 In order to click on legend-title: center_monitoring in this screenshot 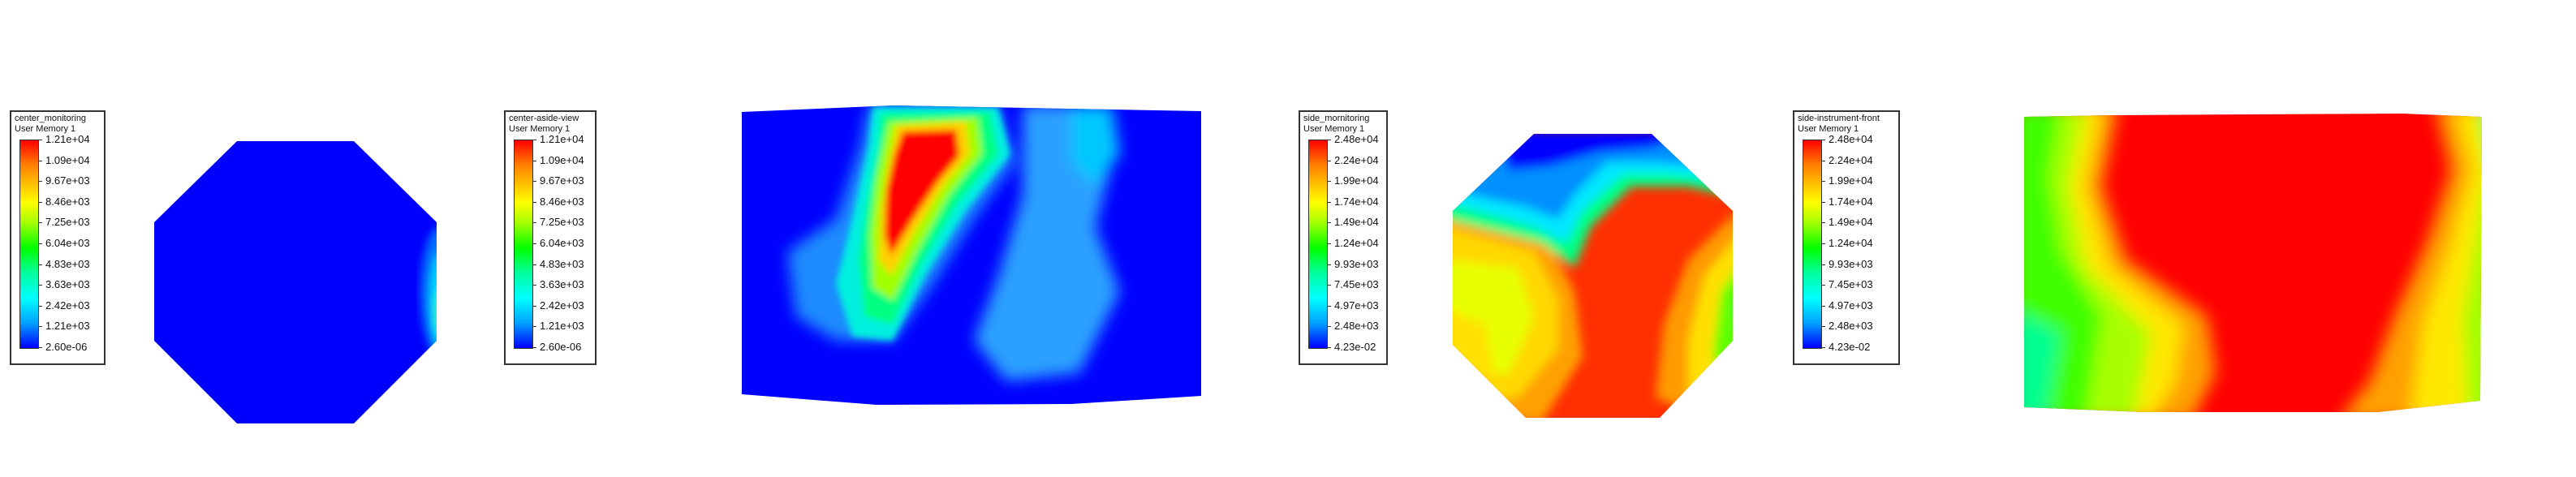, I will do `click(51, 118)`.